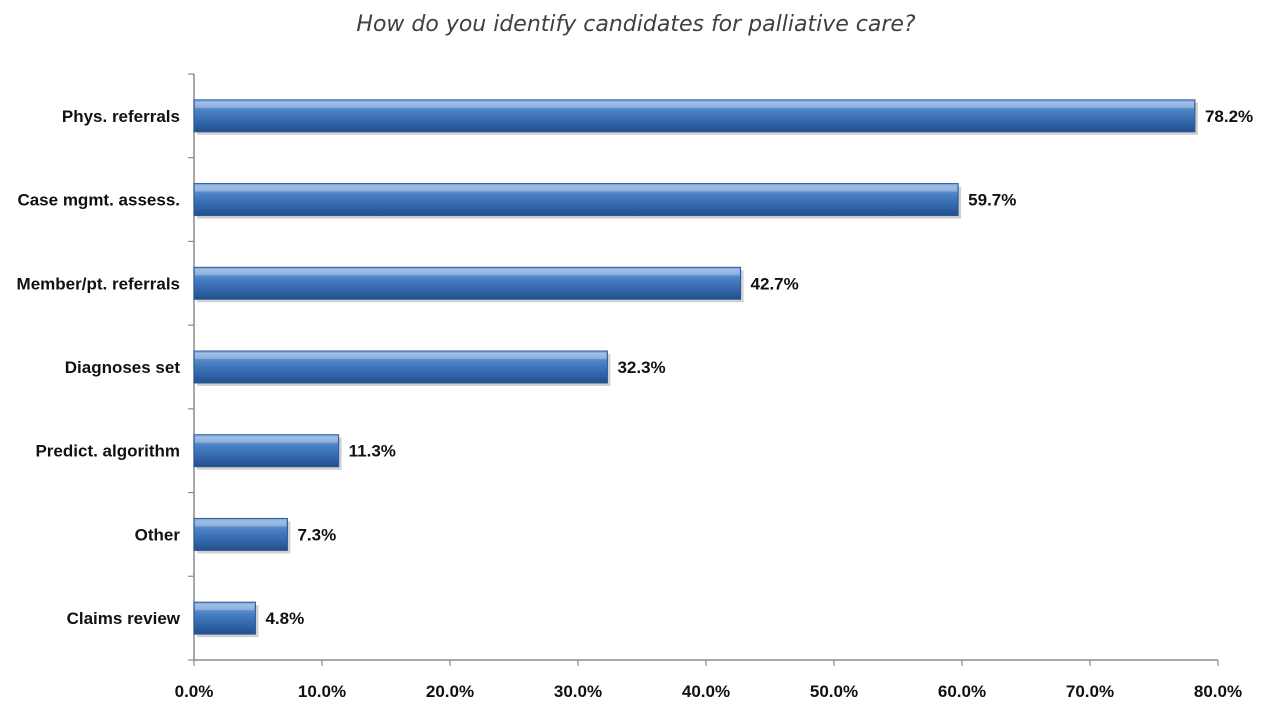  What do you see at coordinates (123, 367) in the screenshot?
I see `category-label: Diagnoses set` at bounding box center [123, 367].